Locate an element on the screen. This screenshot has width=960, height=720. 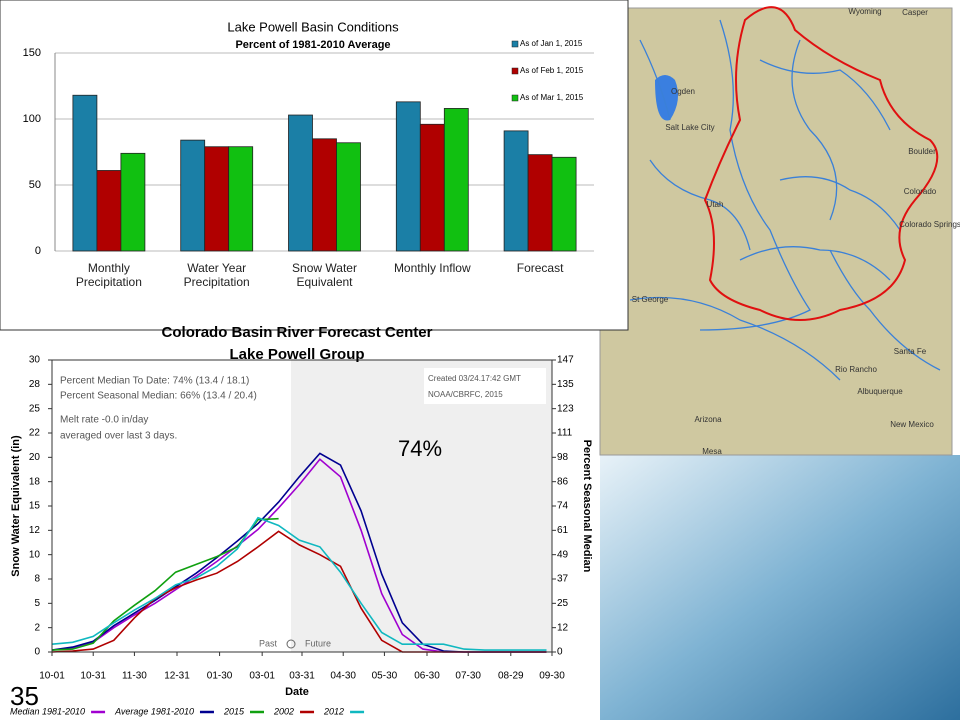
y2-tick-label: 111 is located at coordinates (565, 433).